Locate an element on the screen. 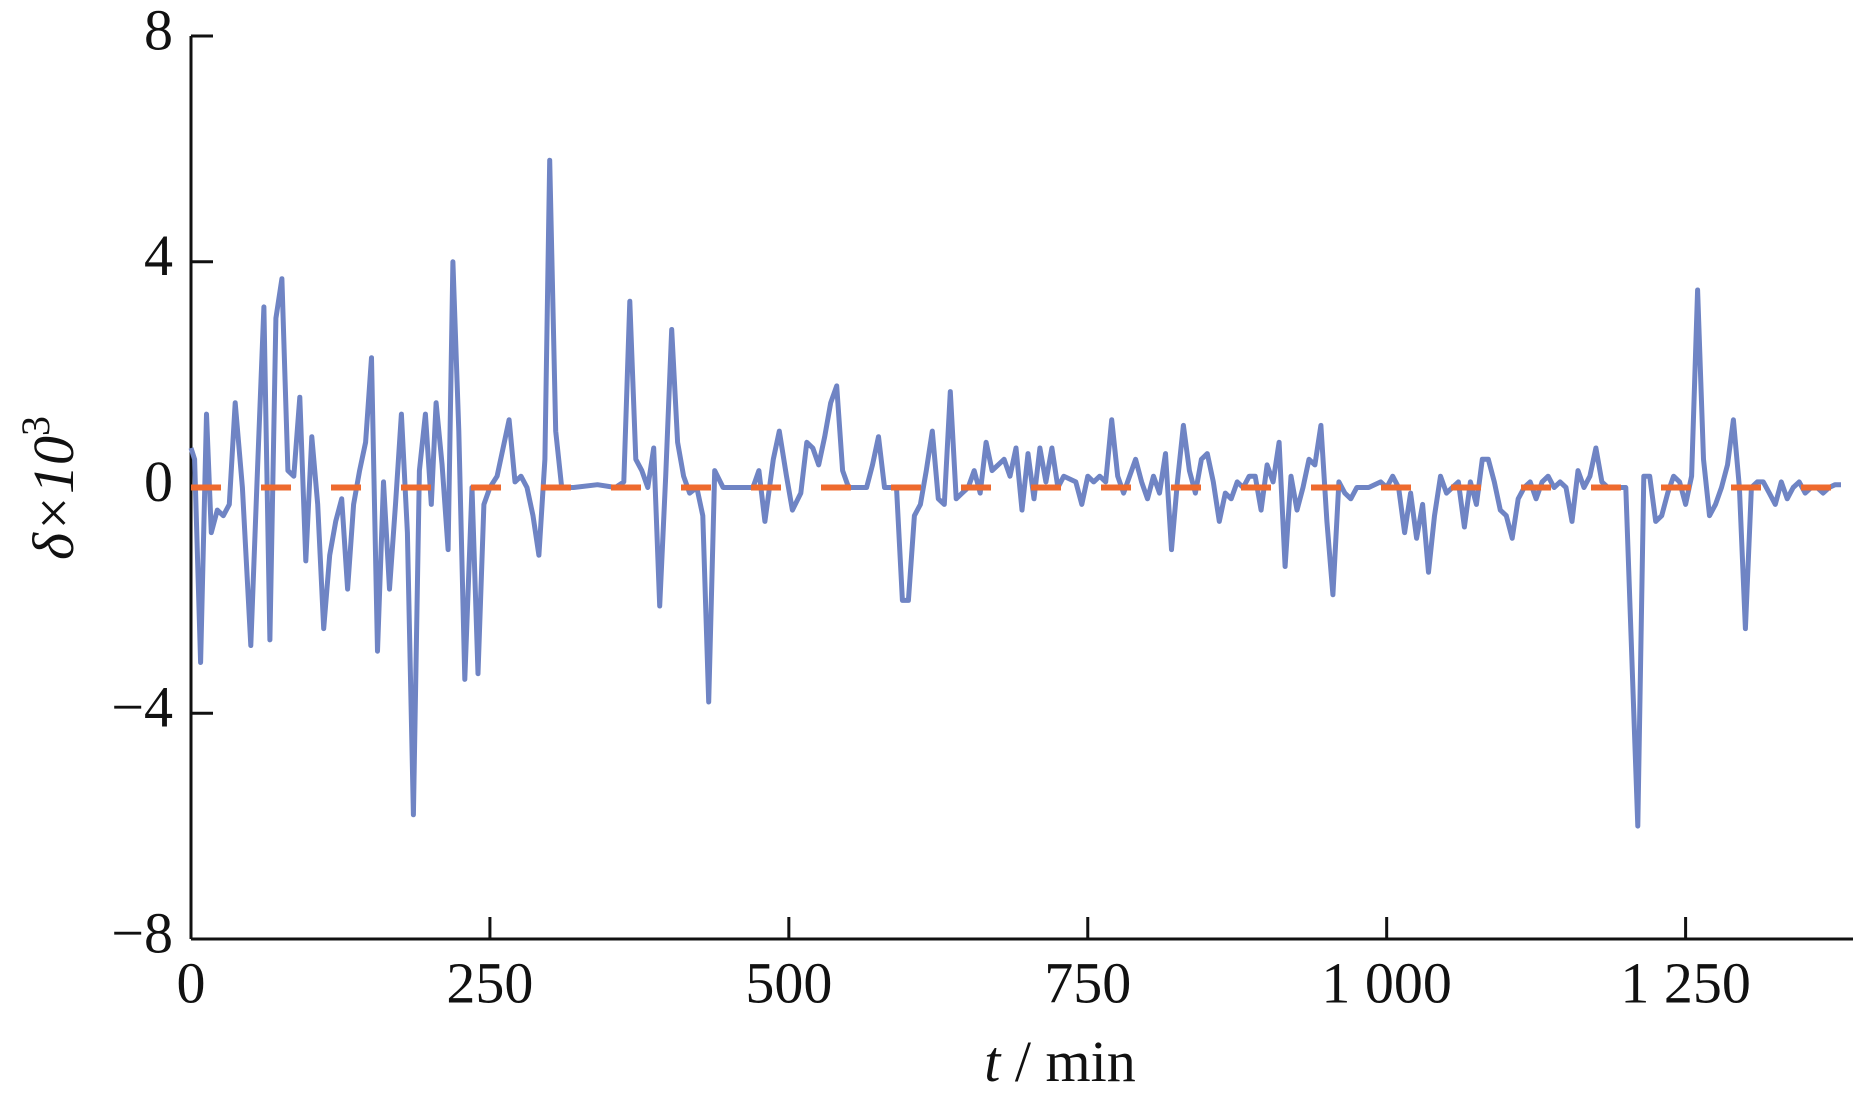 The width and height of the screenshot is (1857, 1108). x-tick-label: 500 is located at coordinates (788, 982).